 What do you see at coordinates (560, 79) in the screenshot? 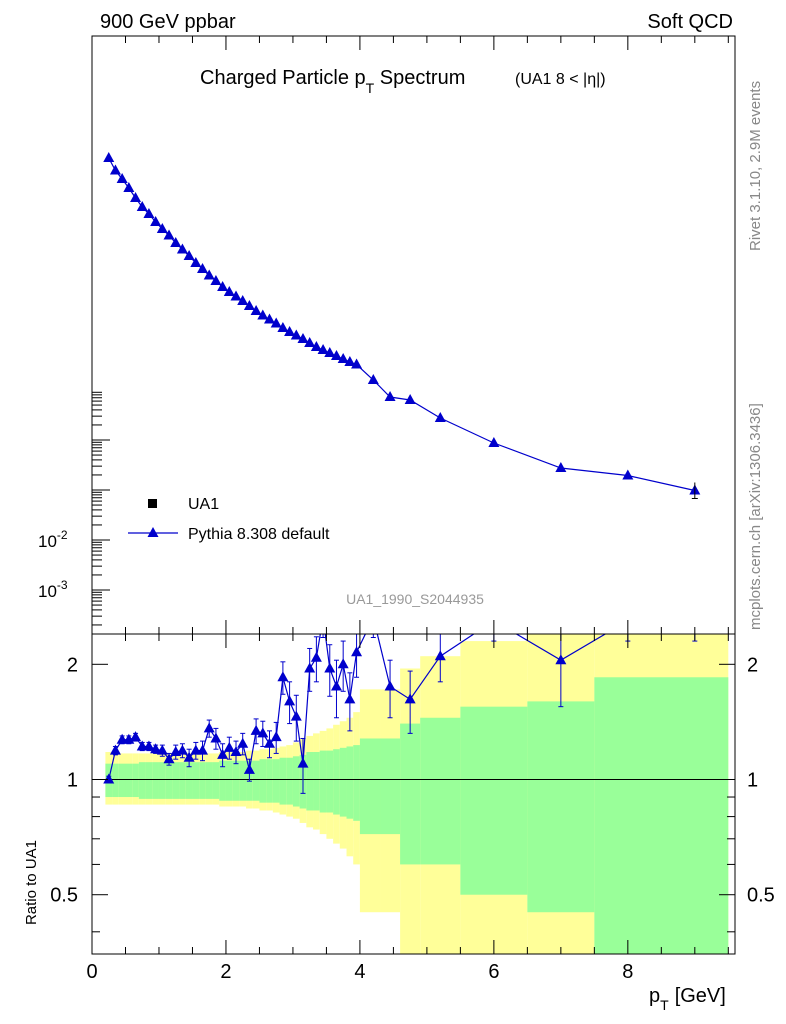
I see `title-cut: (UA1 8 < |η|)` at bounding box center [560, 79].